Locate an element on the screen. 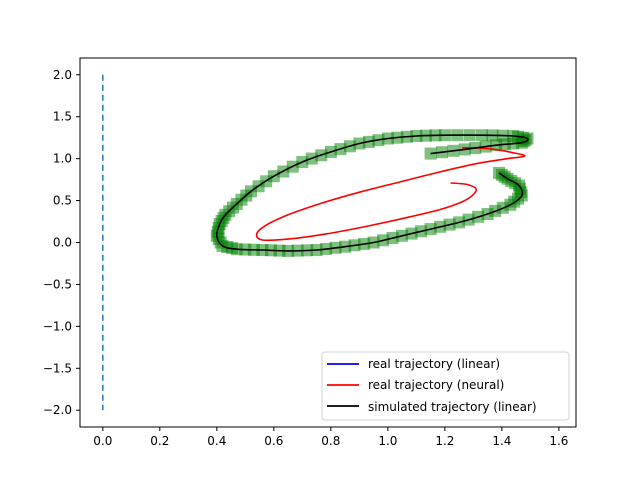 The width and height of the screenshot is (640, 480). x-axis: 0.0 0.2 0.4 0.6 0.8 1.0 1.2 1.4 1.6 is located at coordinates (330, 437).